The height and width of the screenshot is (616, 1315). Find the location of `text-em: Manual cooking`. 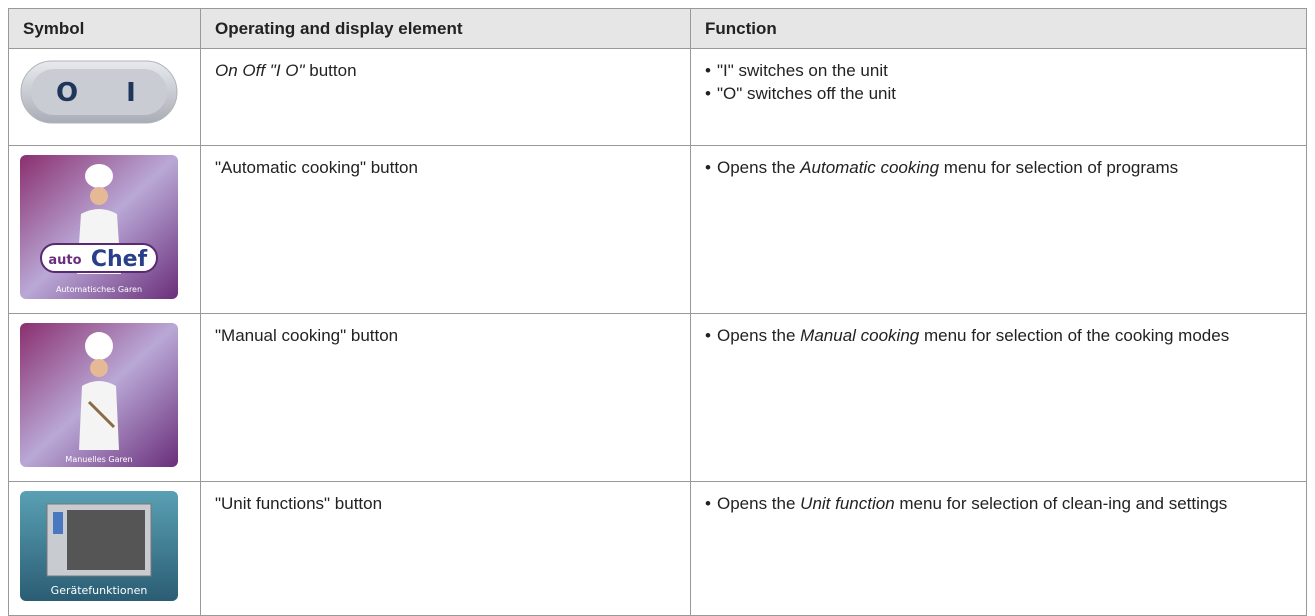

text-em: Manual cooking is located at coordinates (860, 335).